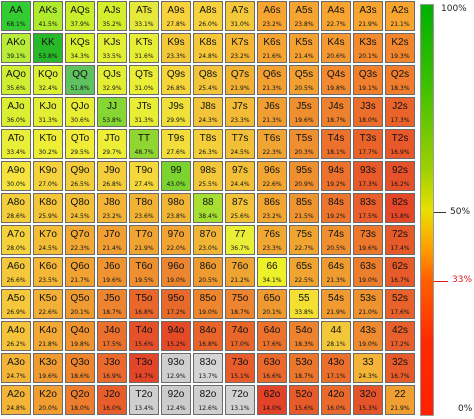 The width and height of the screenshot is (474, 419). What do you see at coordinates (240, 16) in the screenshot?
I see `hand-cell: A7s 31.0%` at bounding box center [240, 16].